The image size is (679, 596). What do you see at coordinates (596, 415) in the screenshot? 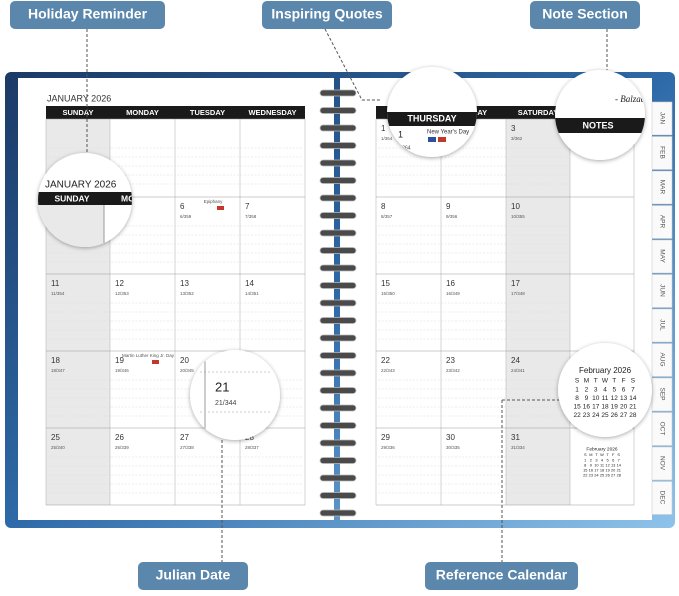
I see `mini-day: 24` at bounding box center [596, 415].